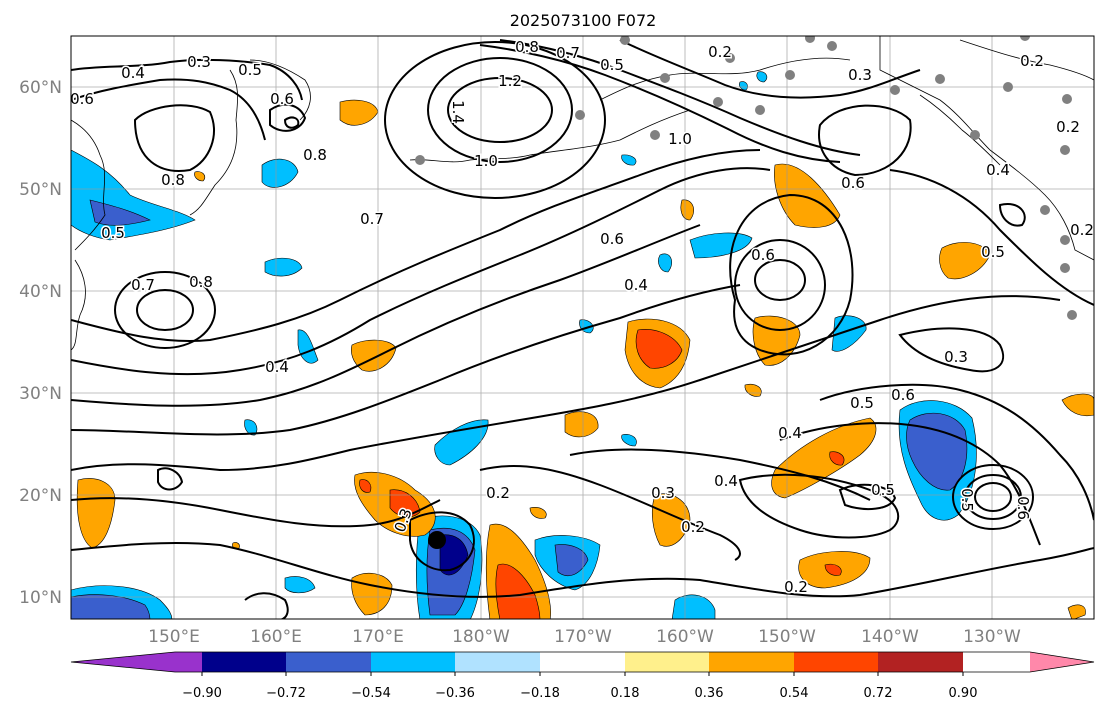 This screenshot has width=1105, height=712. What do you see at coordinates (458, 112) in the screenshot?
I see `contour-label: 1.4` at bounding box center [458, 112].